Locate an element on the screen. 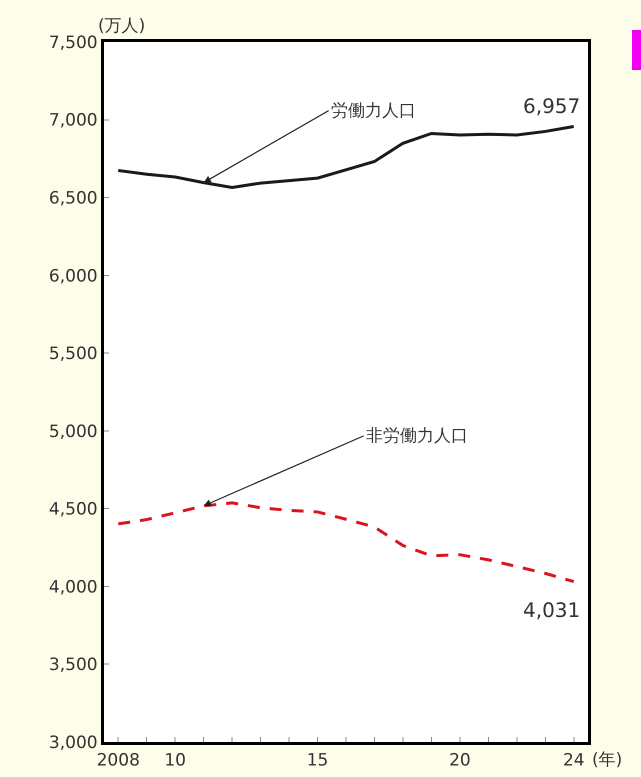  x-axis-title: (年) is located at coordinates (607, 760).